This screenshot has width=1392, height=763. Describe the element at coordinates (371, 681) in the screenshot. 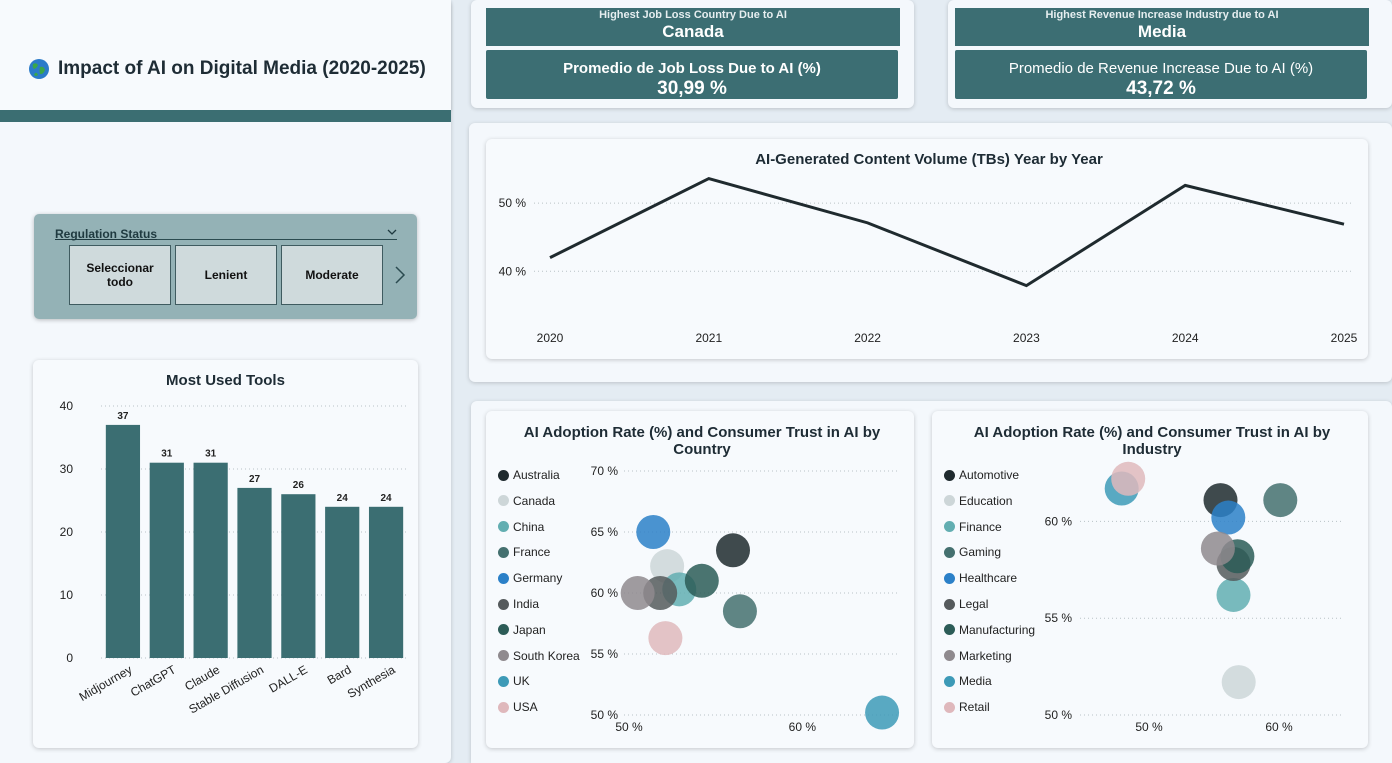

I see `bar-x-tick-label: Synthesia` at that location.